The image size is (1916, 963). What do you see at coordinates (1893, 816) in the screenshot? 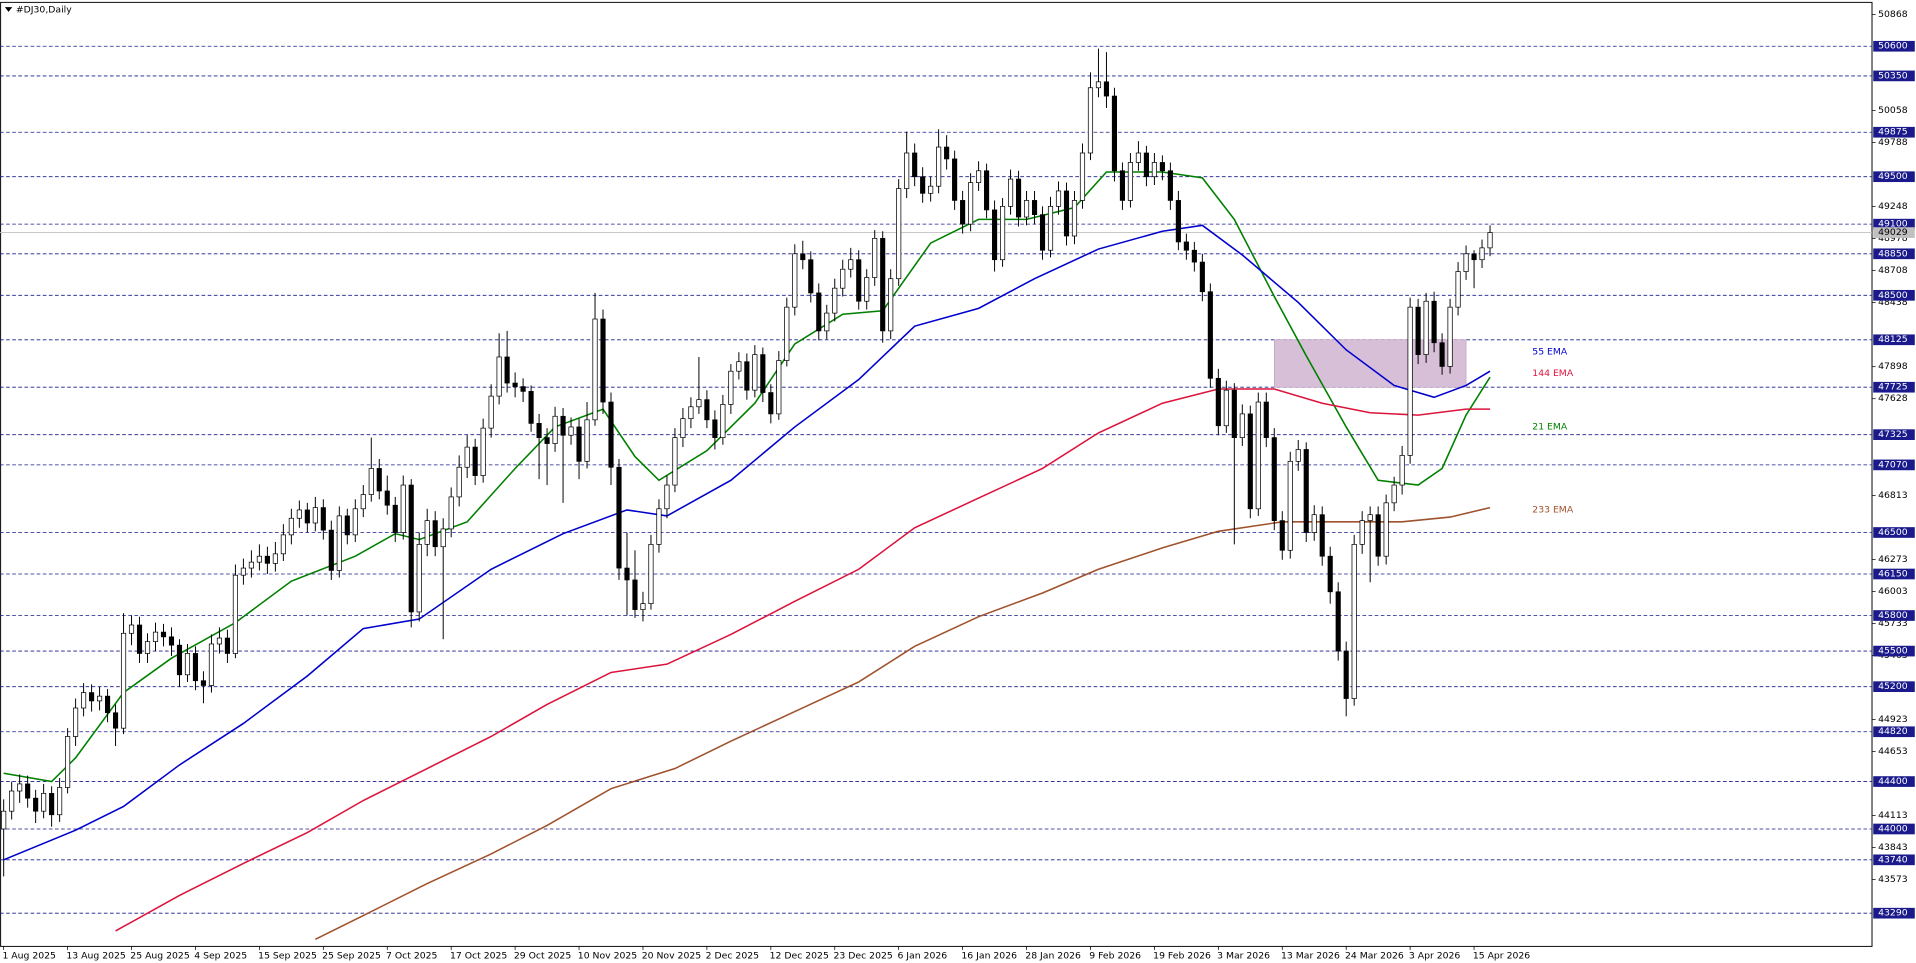
I see `y-tick-label: 44113` at bounding box center [1893, 816].